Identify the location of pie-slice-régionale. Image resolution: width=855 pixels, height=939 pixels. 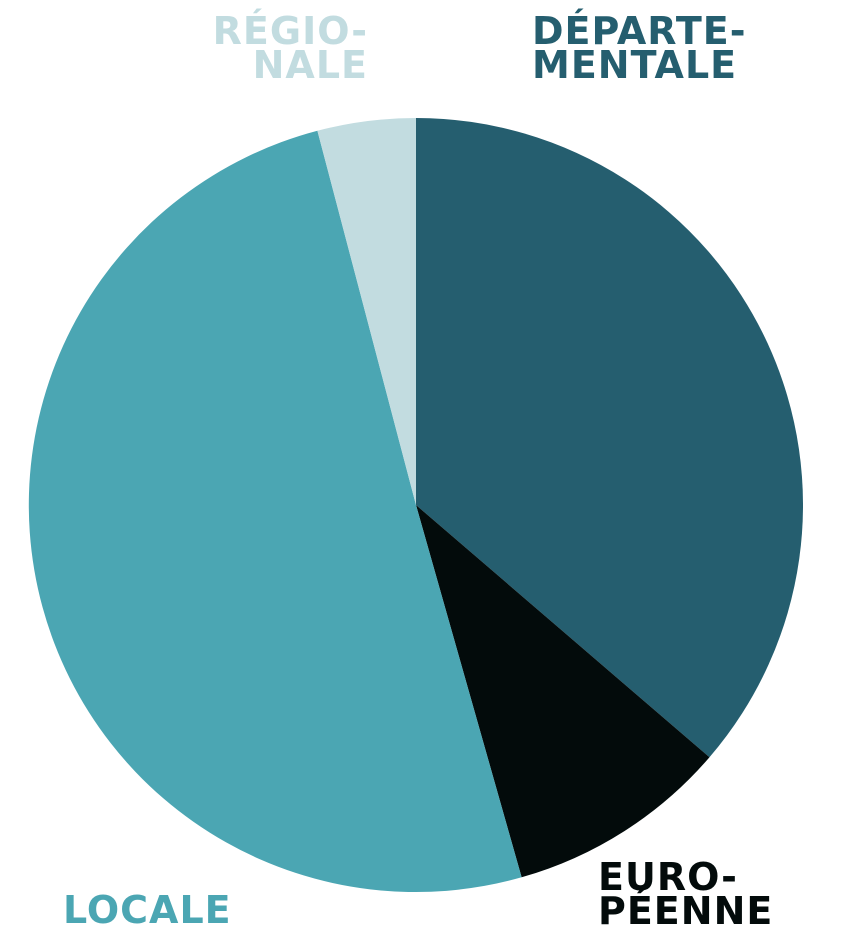
(366, 311).